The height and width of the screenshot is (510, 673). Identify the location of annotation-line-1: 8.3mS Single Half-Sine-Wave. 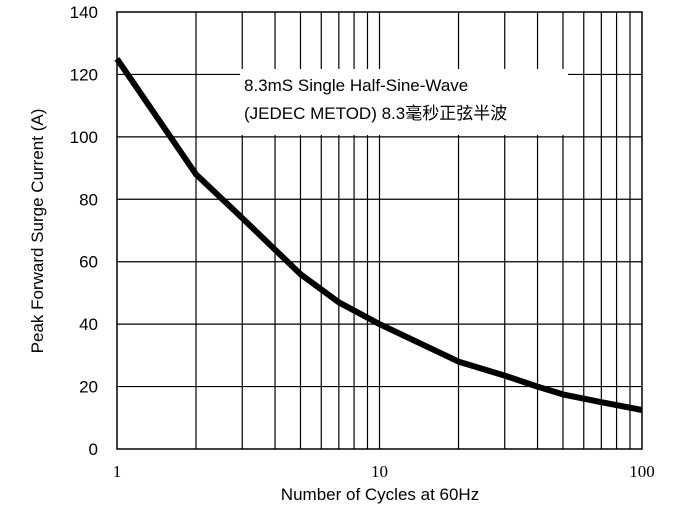
(356, 85).